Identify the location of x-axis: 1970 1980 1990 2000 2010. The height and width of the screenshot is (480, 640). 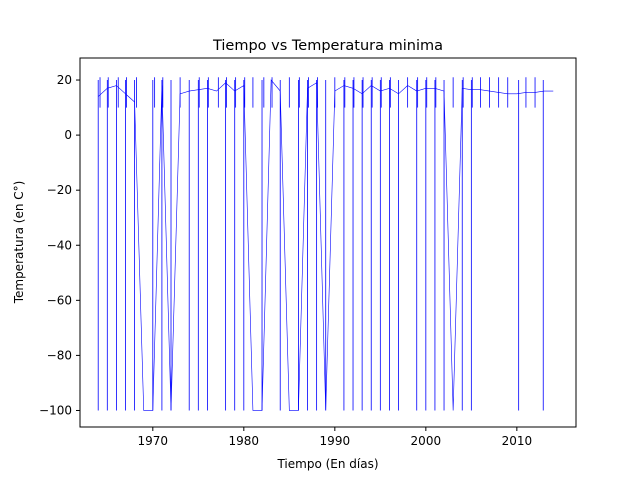
(335, 437).